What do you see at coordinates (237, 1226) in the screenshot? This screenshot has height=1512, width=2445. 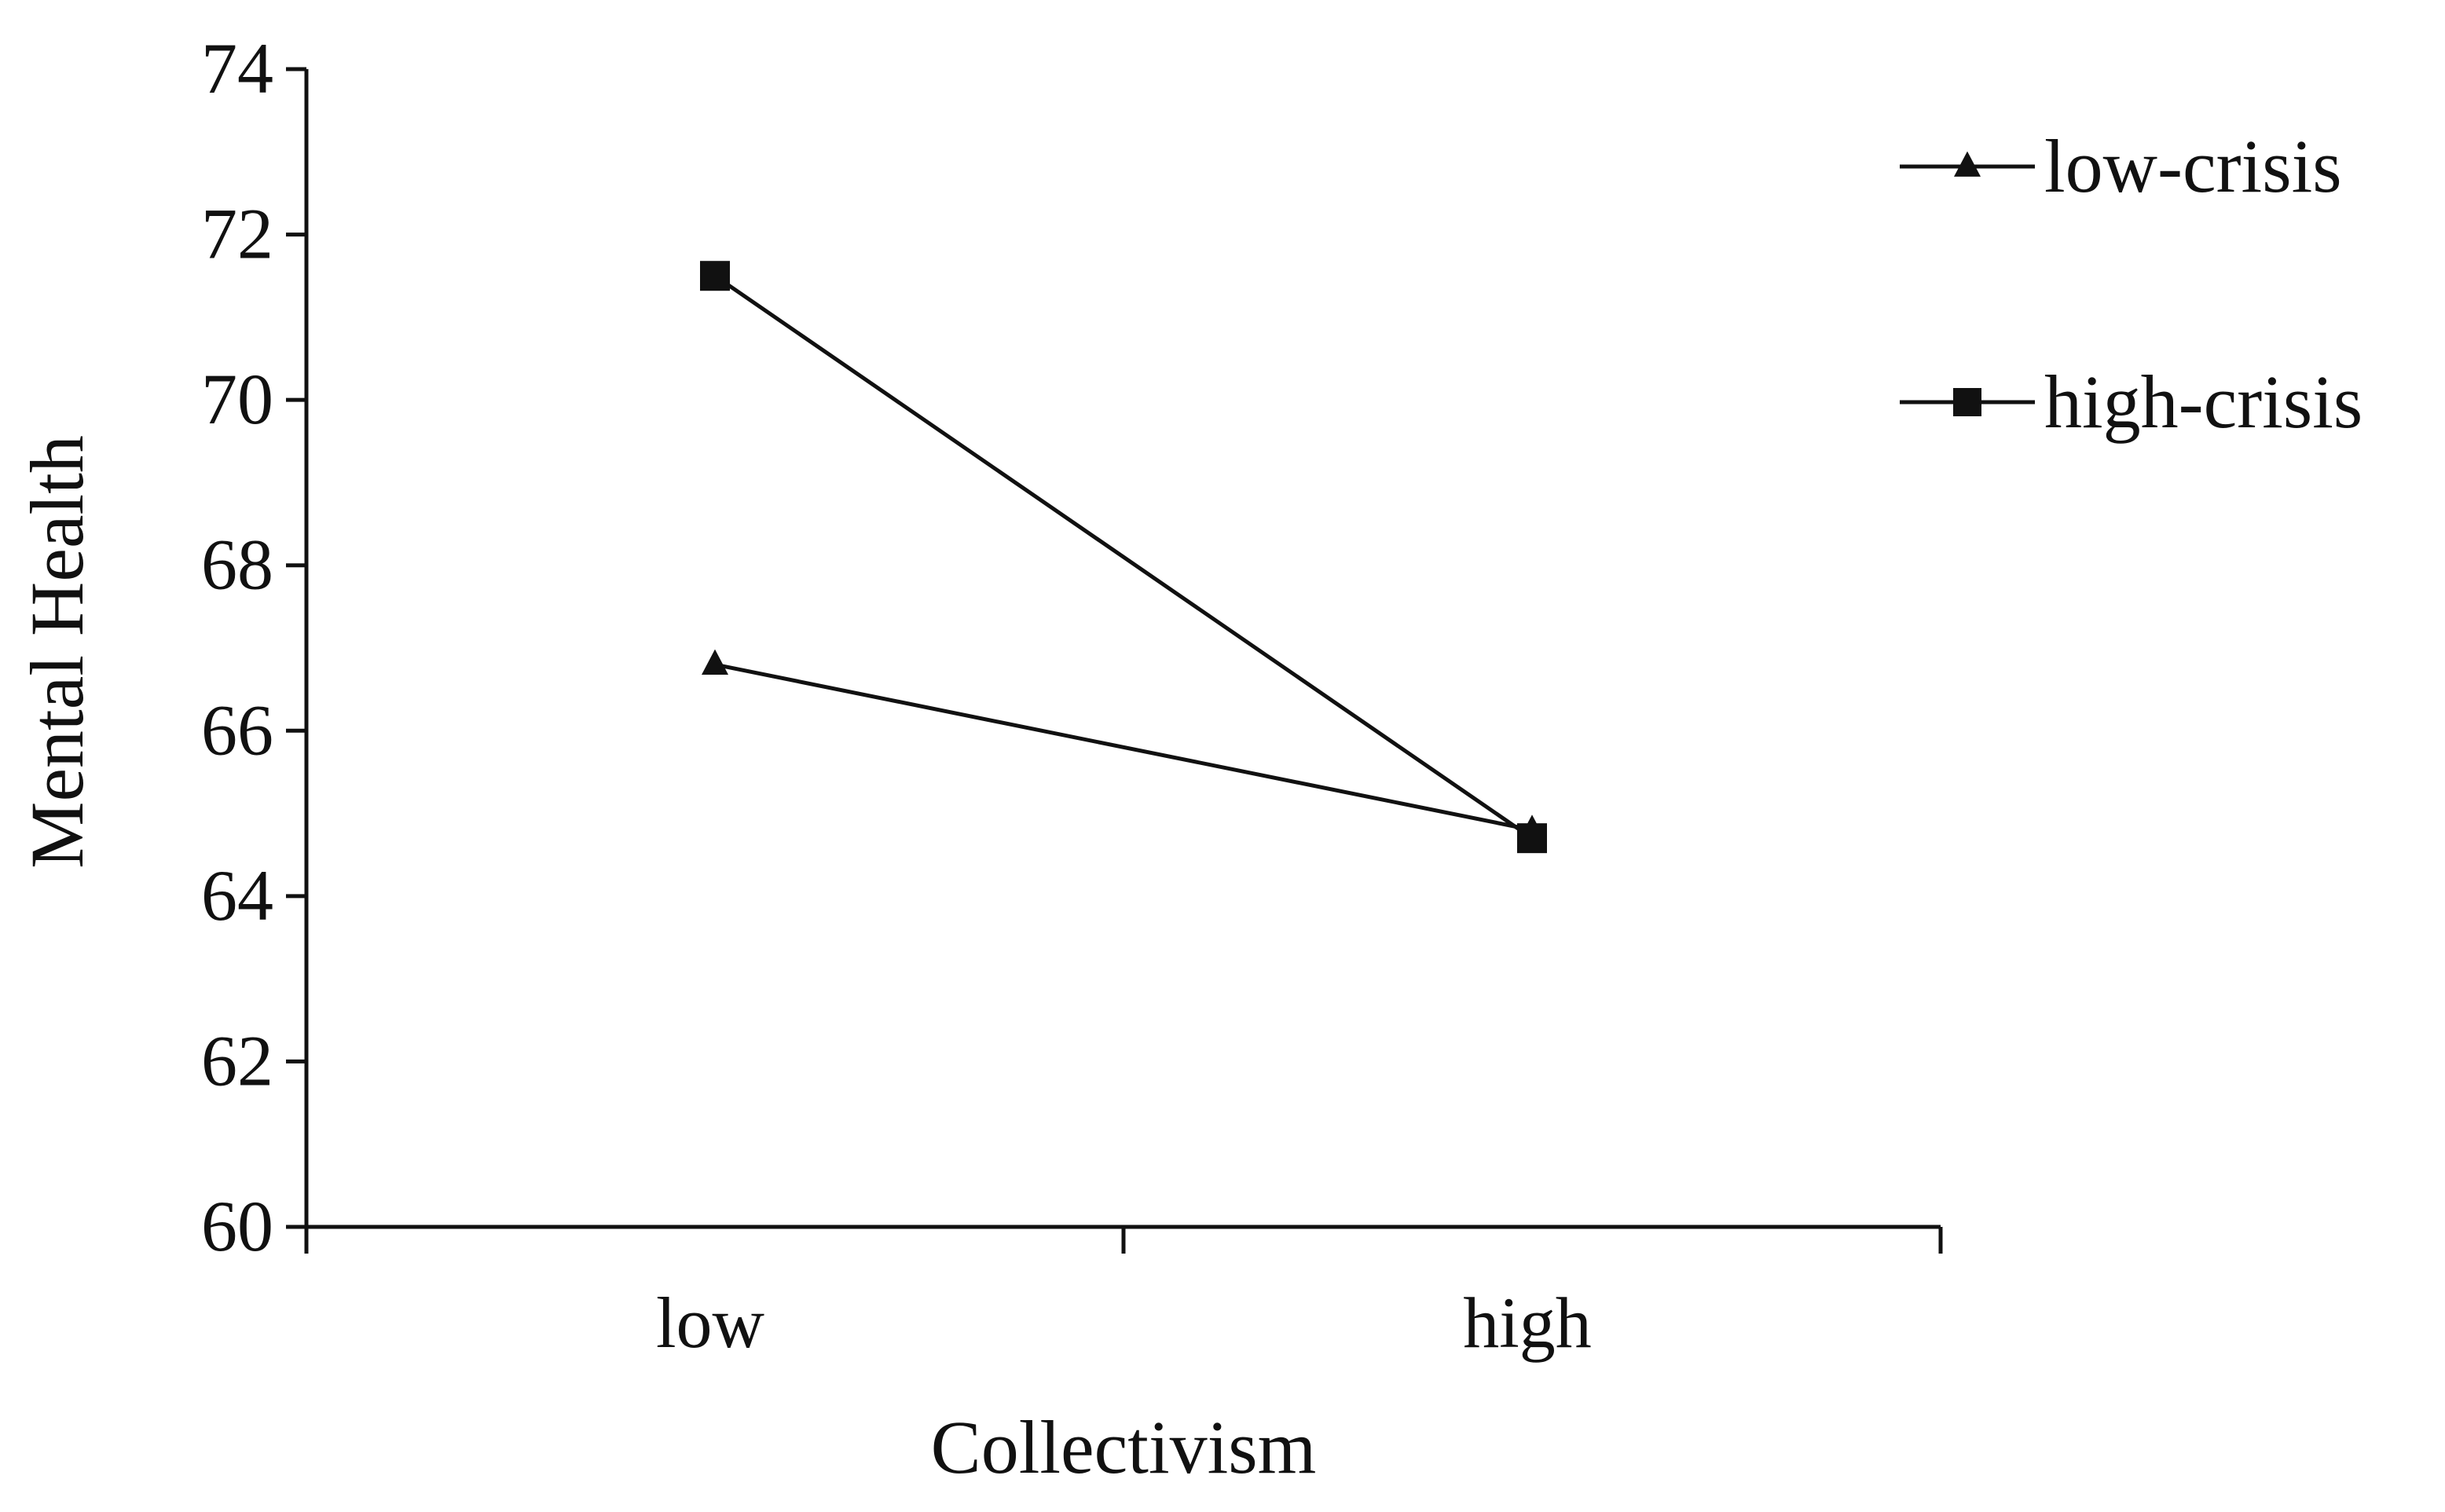 I see `y-tick-label: 60` at bounding box center [237, 1226].